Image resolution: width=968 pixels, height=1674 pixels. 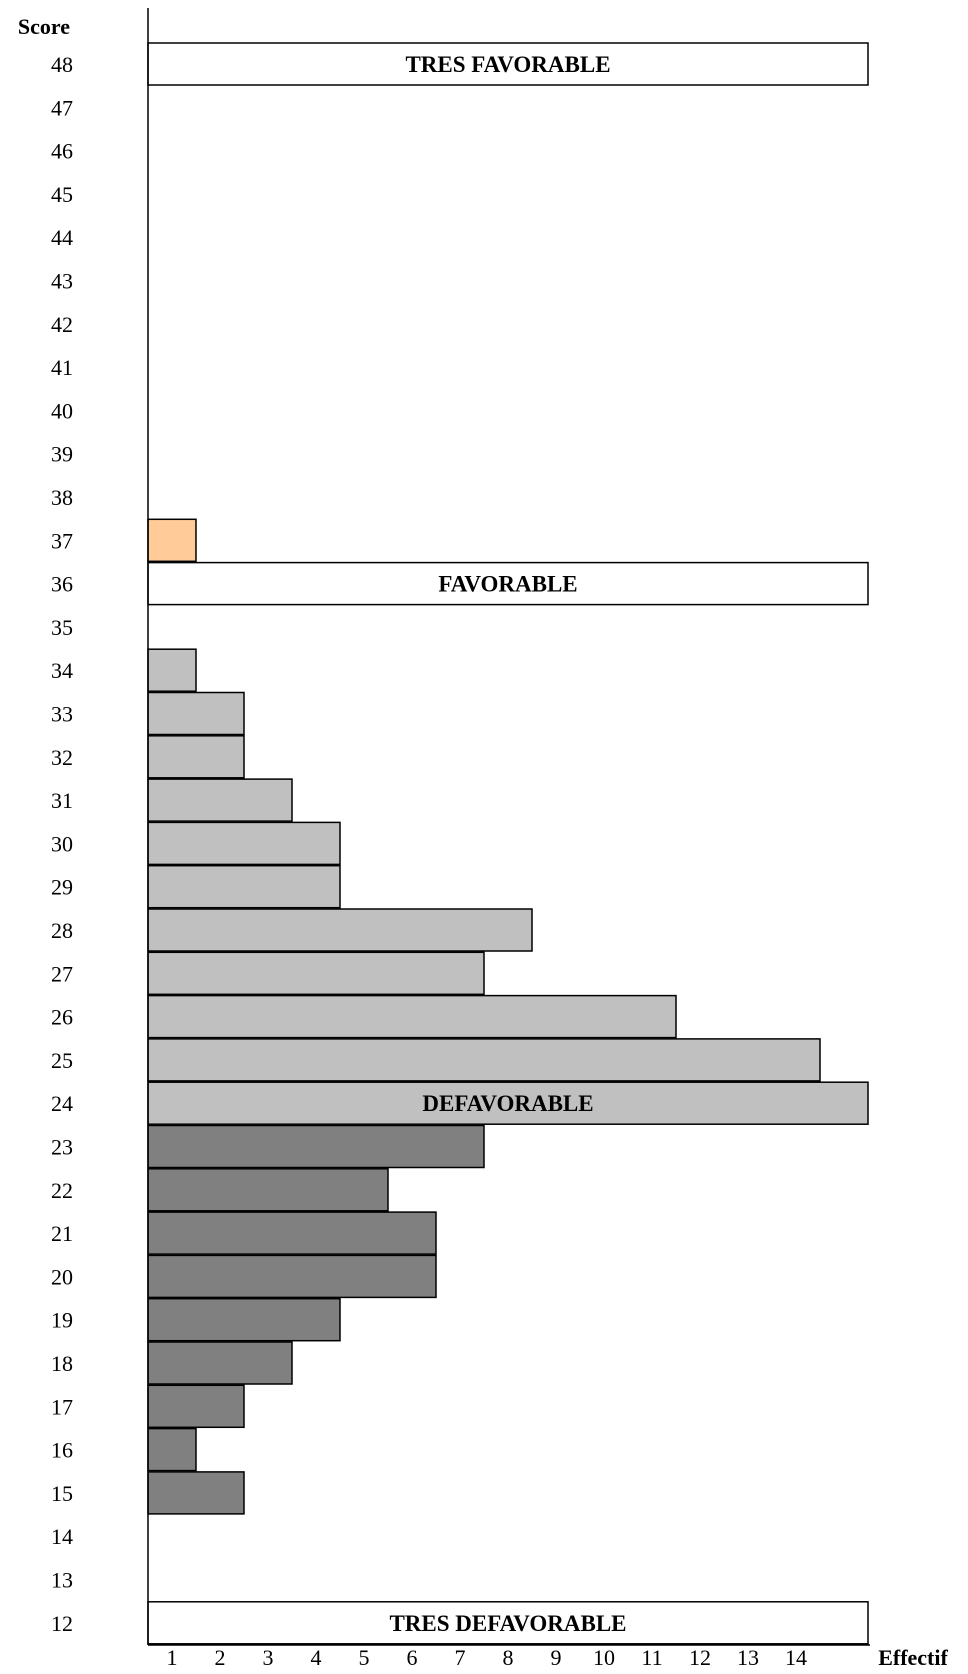 I want to click on y-tick-label-40: 40, so click(x=62, y=410).